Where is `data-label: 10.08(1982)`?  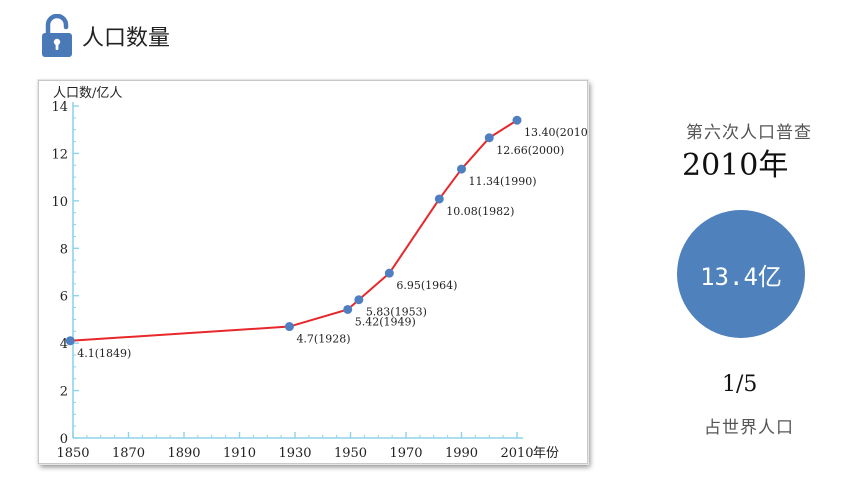
data-label: 10.08(1982) is located at coordinates (480, 211).